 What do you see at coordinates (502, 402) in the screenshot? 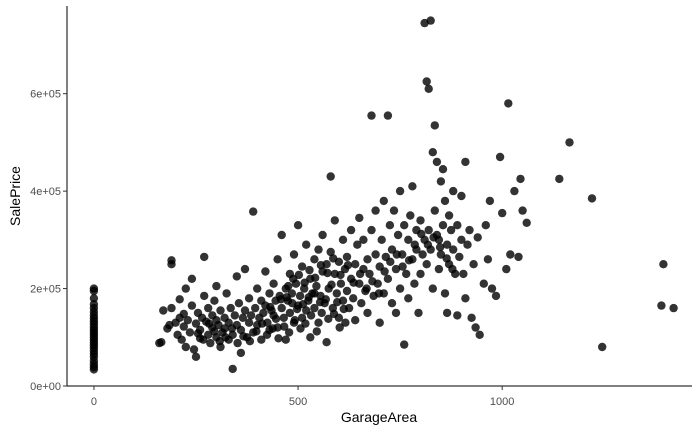
I see `x-tick-label: 1000` at bounding box center [502, 402].